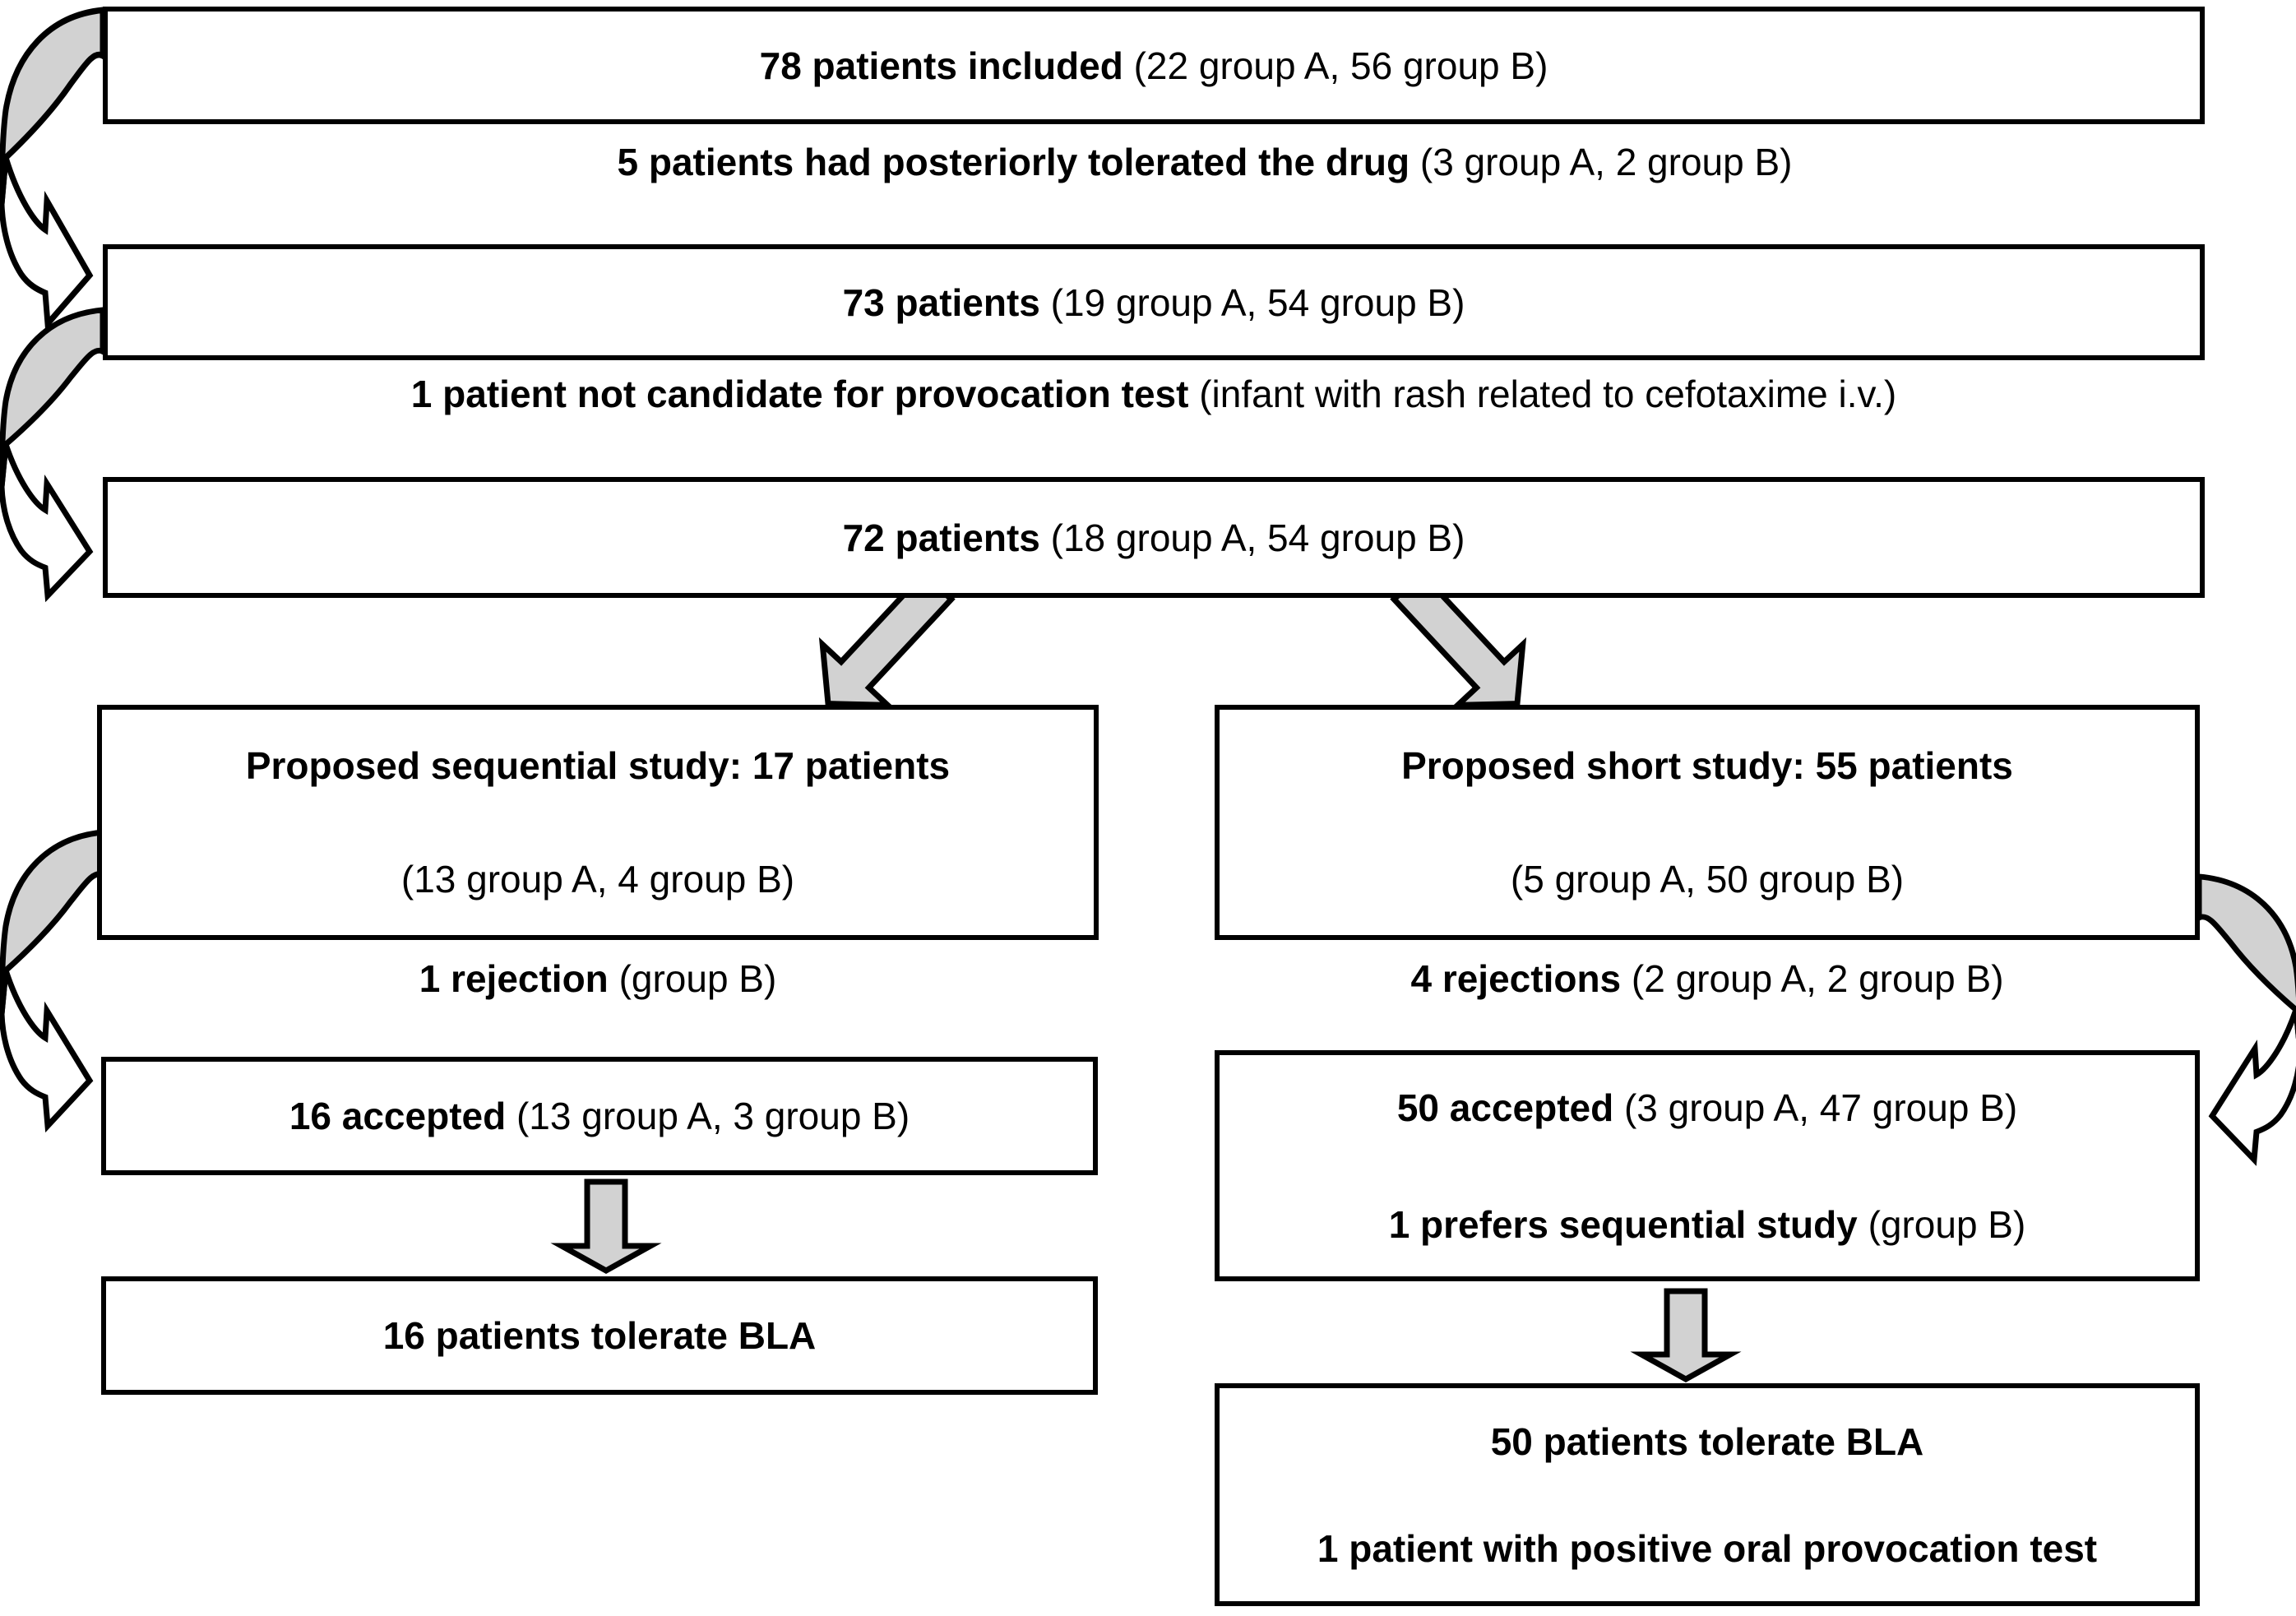 This screenshot has height=1616, width=2296. I want to click on box-72-patients: 72 patients (18 group A, 54 group B), so click(1154, 537).